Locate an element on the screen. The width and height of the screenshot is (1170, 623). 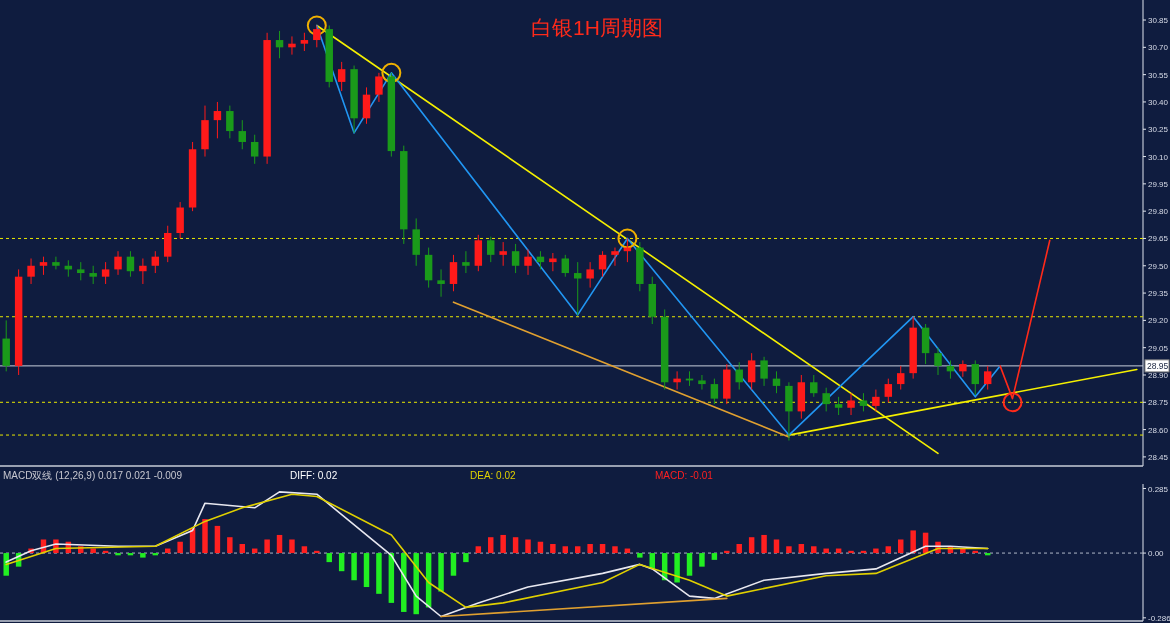
text: 白银1H周期图 is located at coordinates (597, 27).